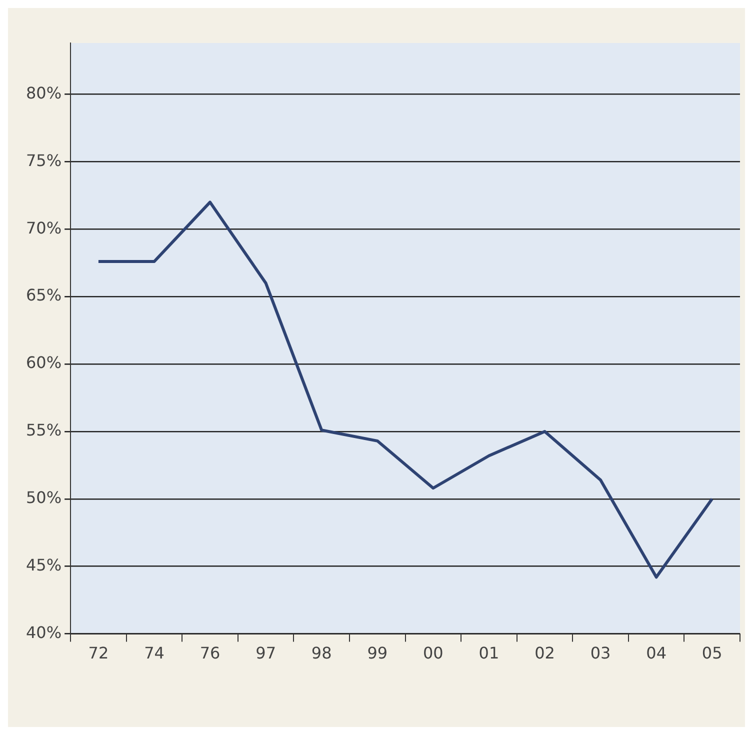 This screenshot has height=735, width=753. Describe the element at coordinates (544, 653) in the screenshot. I see `x-tick-label: 02` at that location.